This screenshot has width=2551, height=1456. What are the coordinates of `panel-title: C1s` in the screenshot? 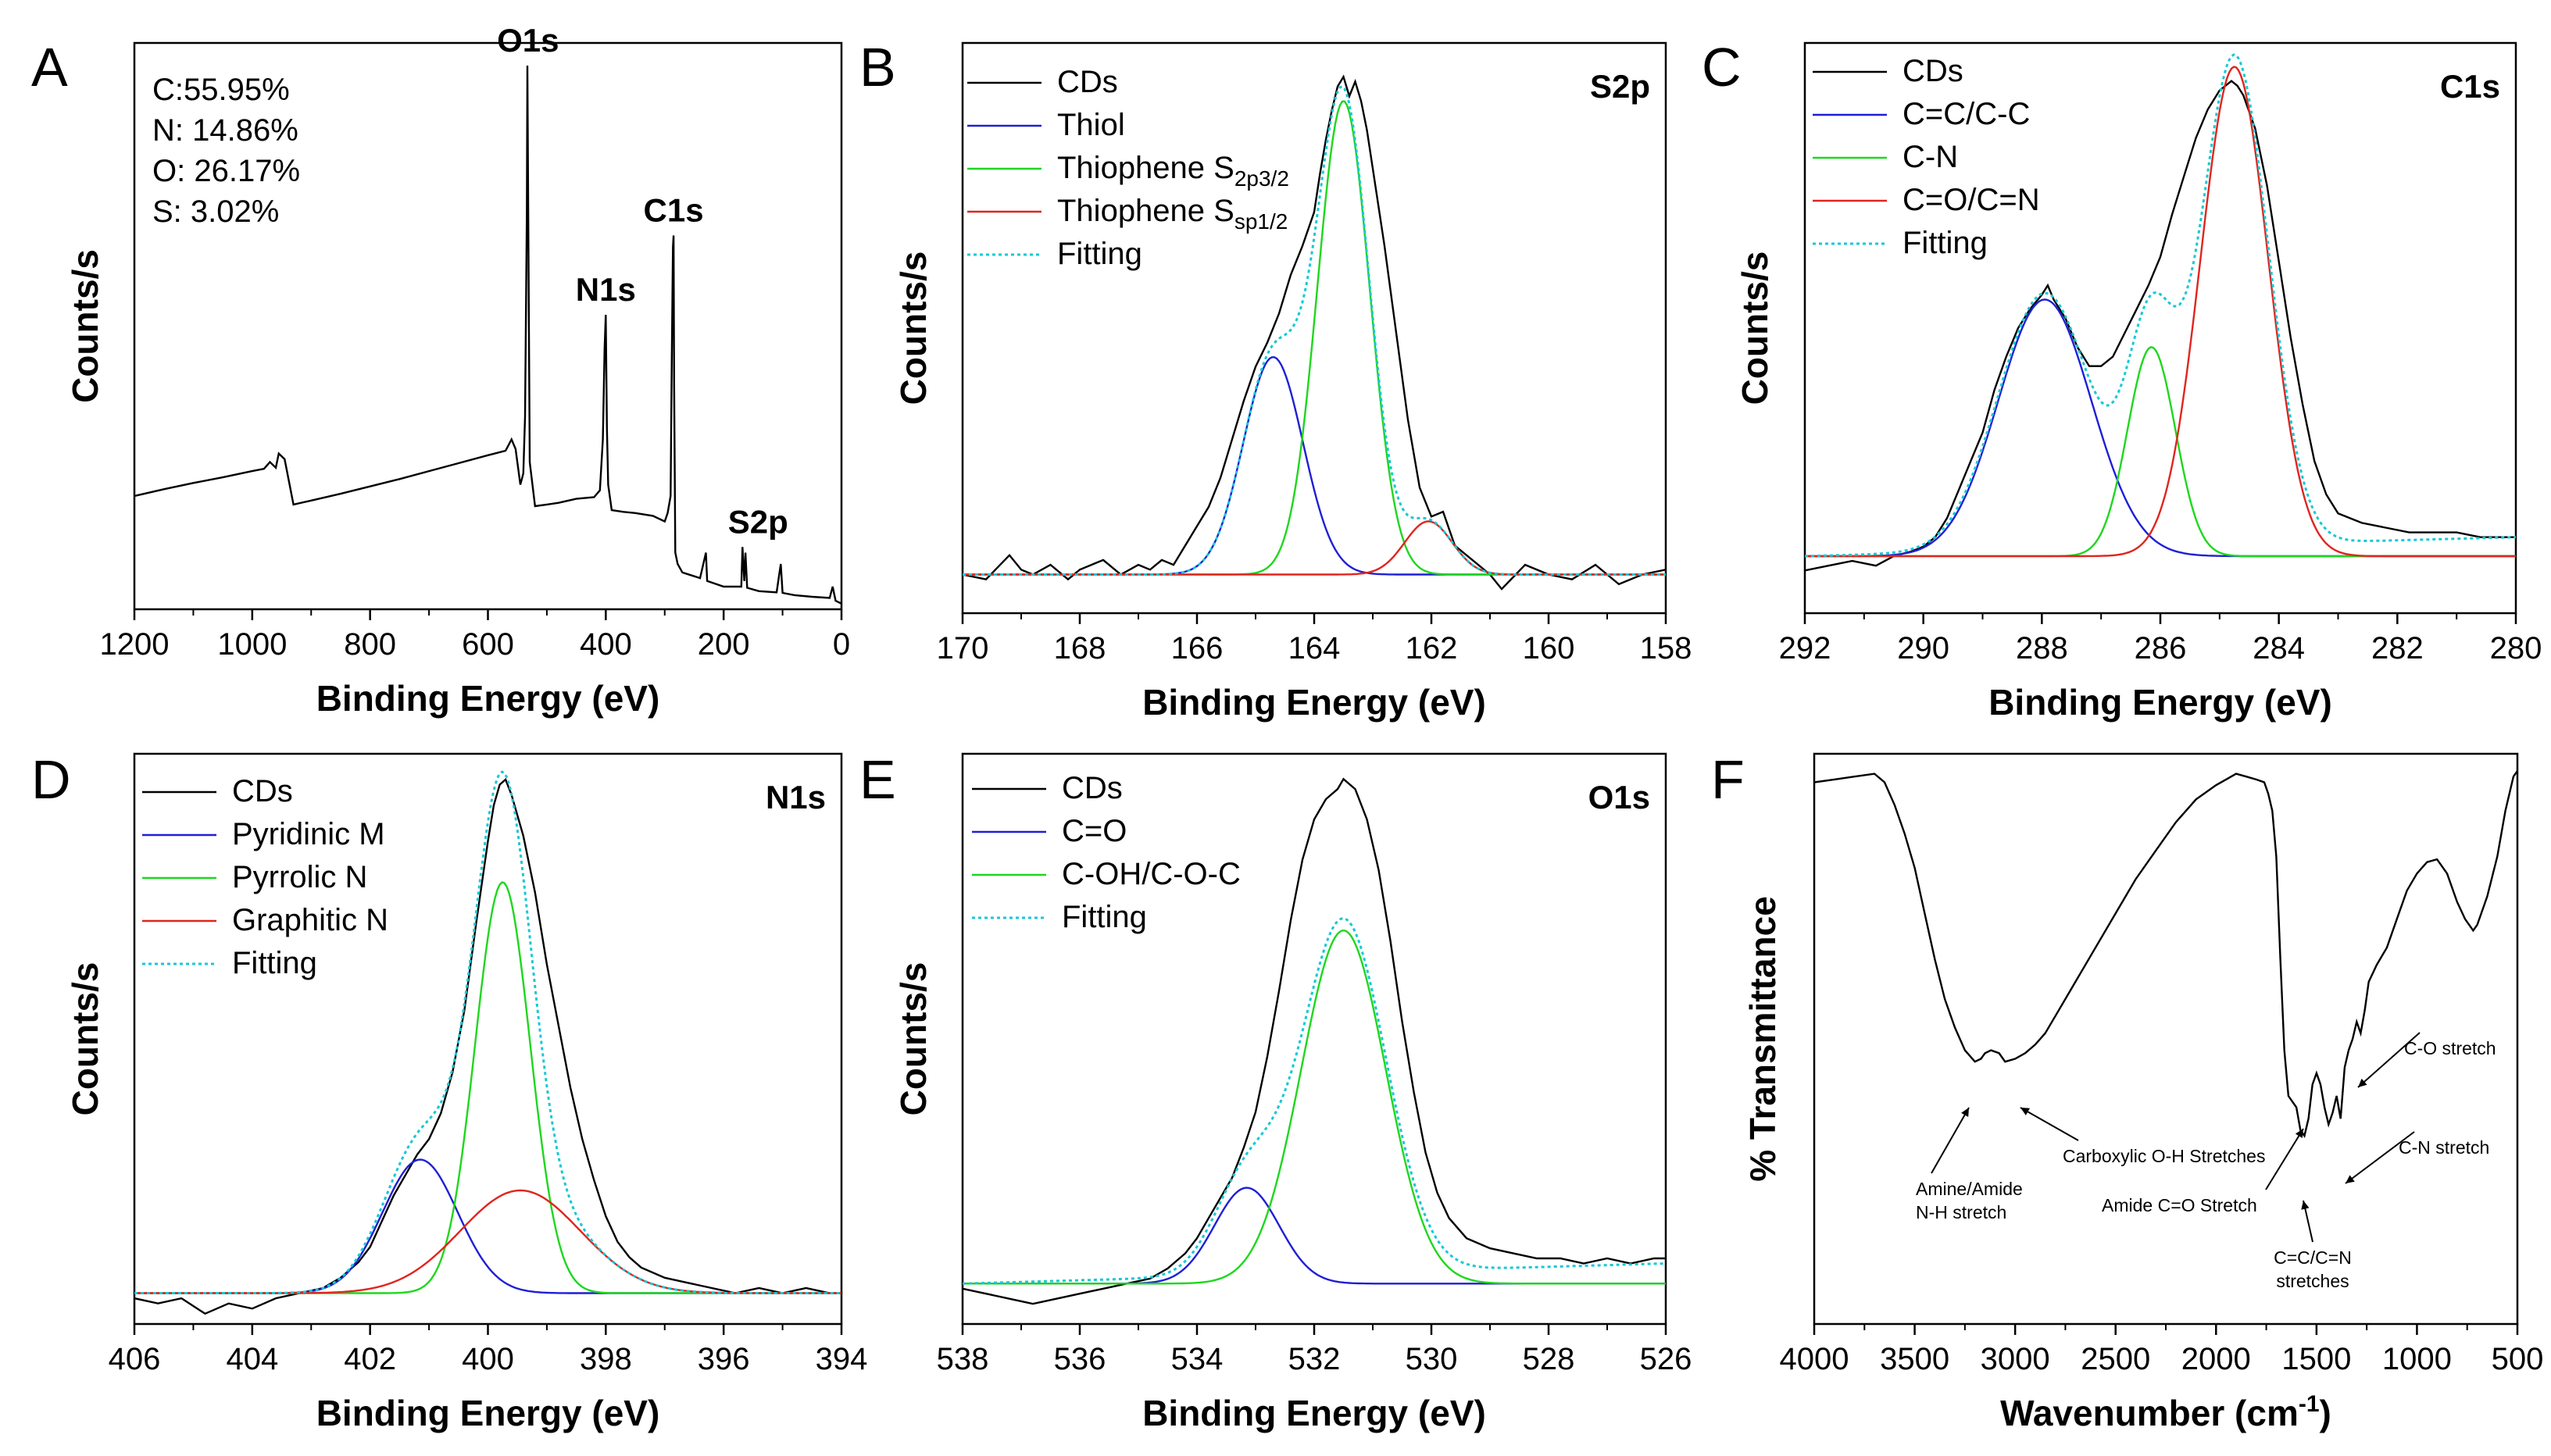 It's located at (2470, 86).